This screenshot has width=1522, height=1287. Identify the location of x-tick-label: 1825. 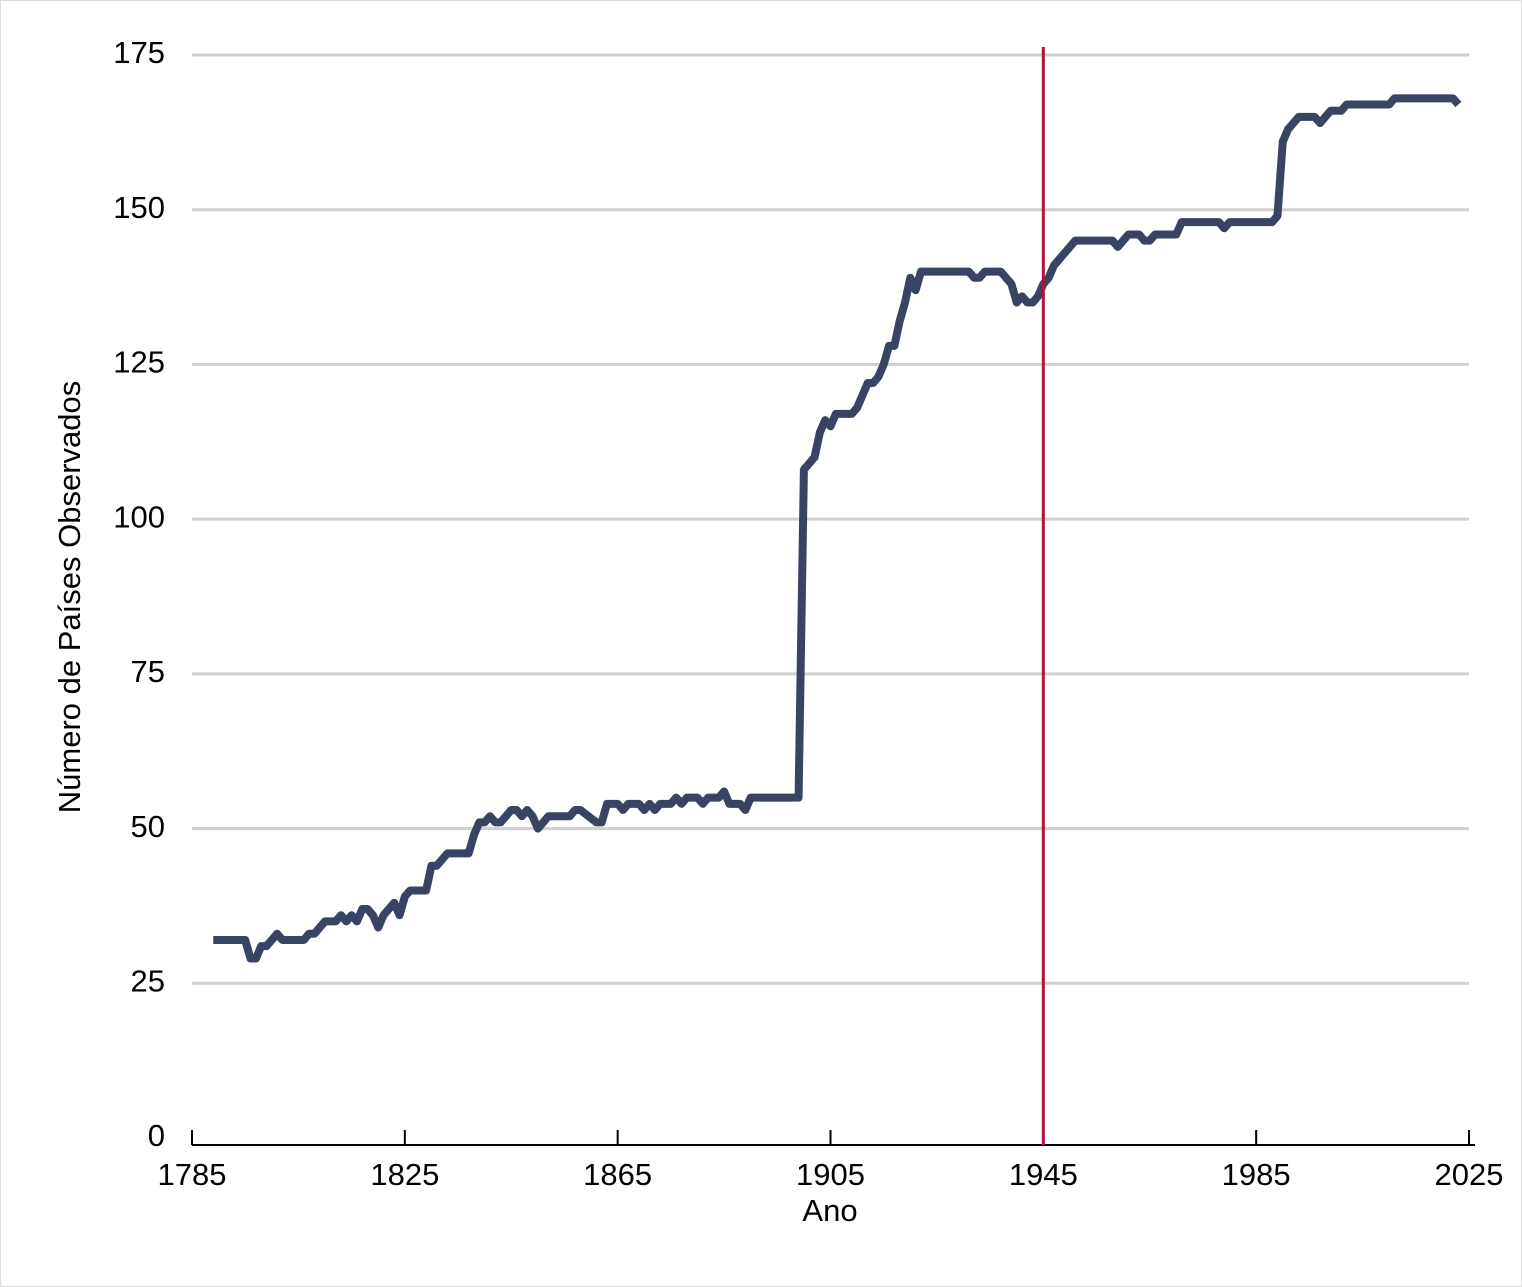
(404, 1174).